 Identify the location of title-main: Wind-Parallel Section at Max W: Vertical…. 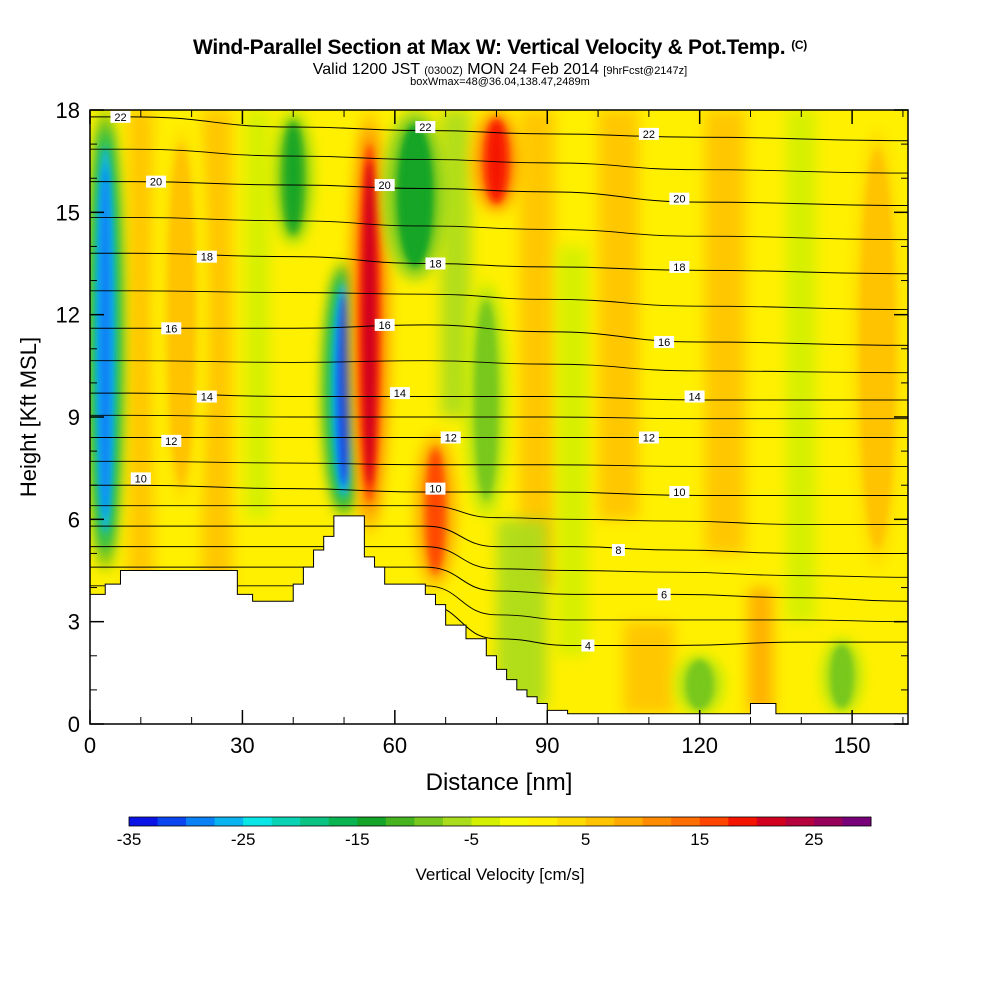
(489, 47).